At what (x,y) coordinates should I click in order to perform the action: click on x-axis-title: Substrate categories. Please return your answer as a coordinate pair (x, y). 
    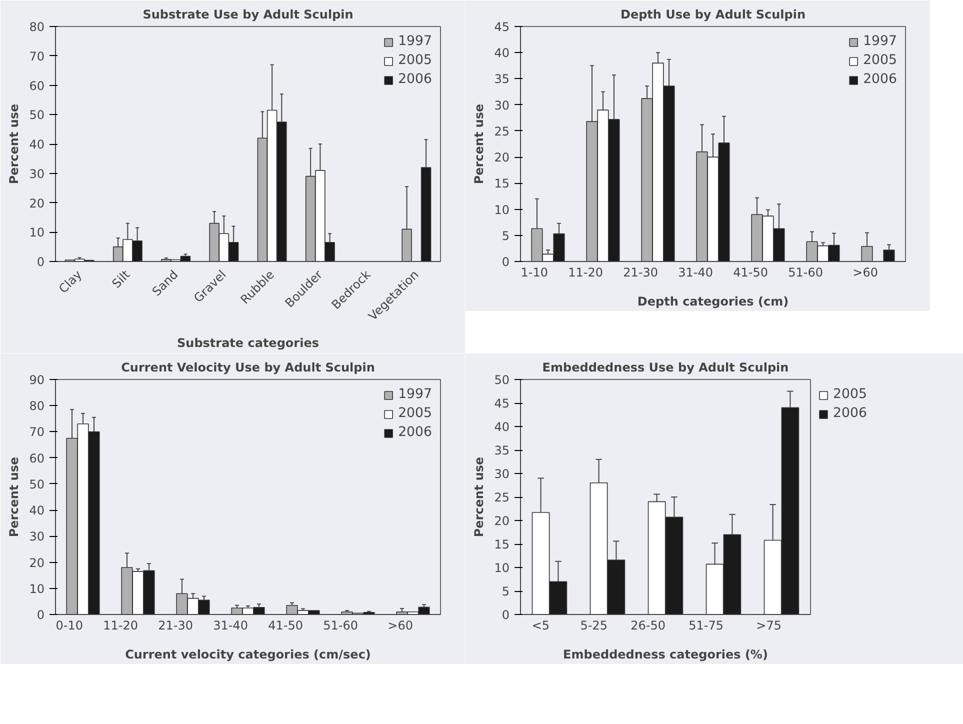
    Looking at the image, I should click on (248, 343).